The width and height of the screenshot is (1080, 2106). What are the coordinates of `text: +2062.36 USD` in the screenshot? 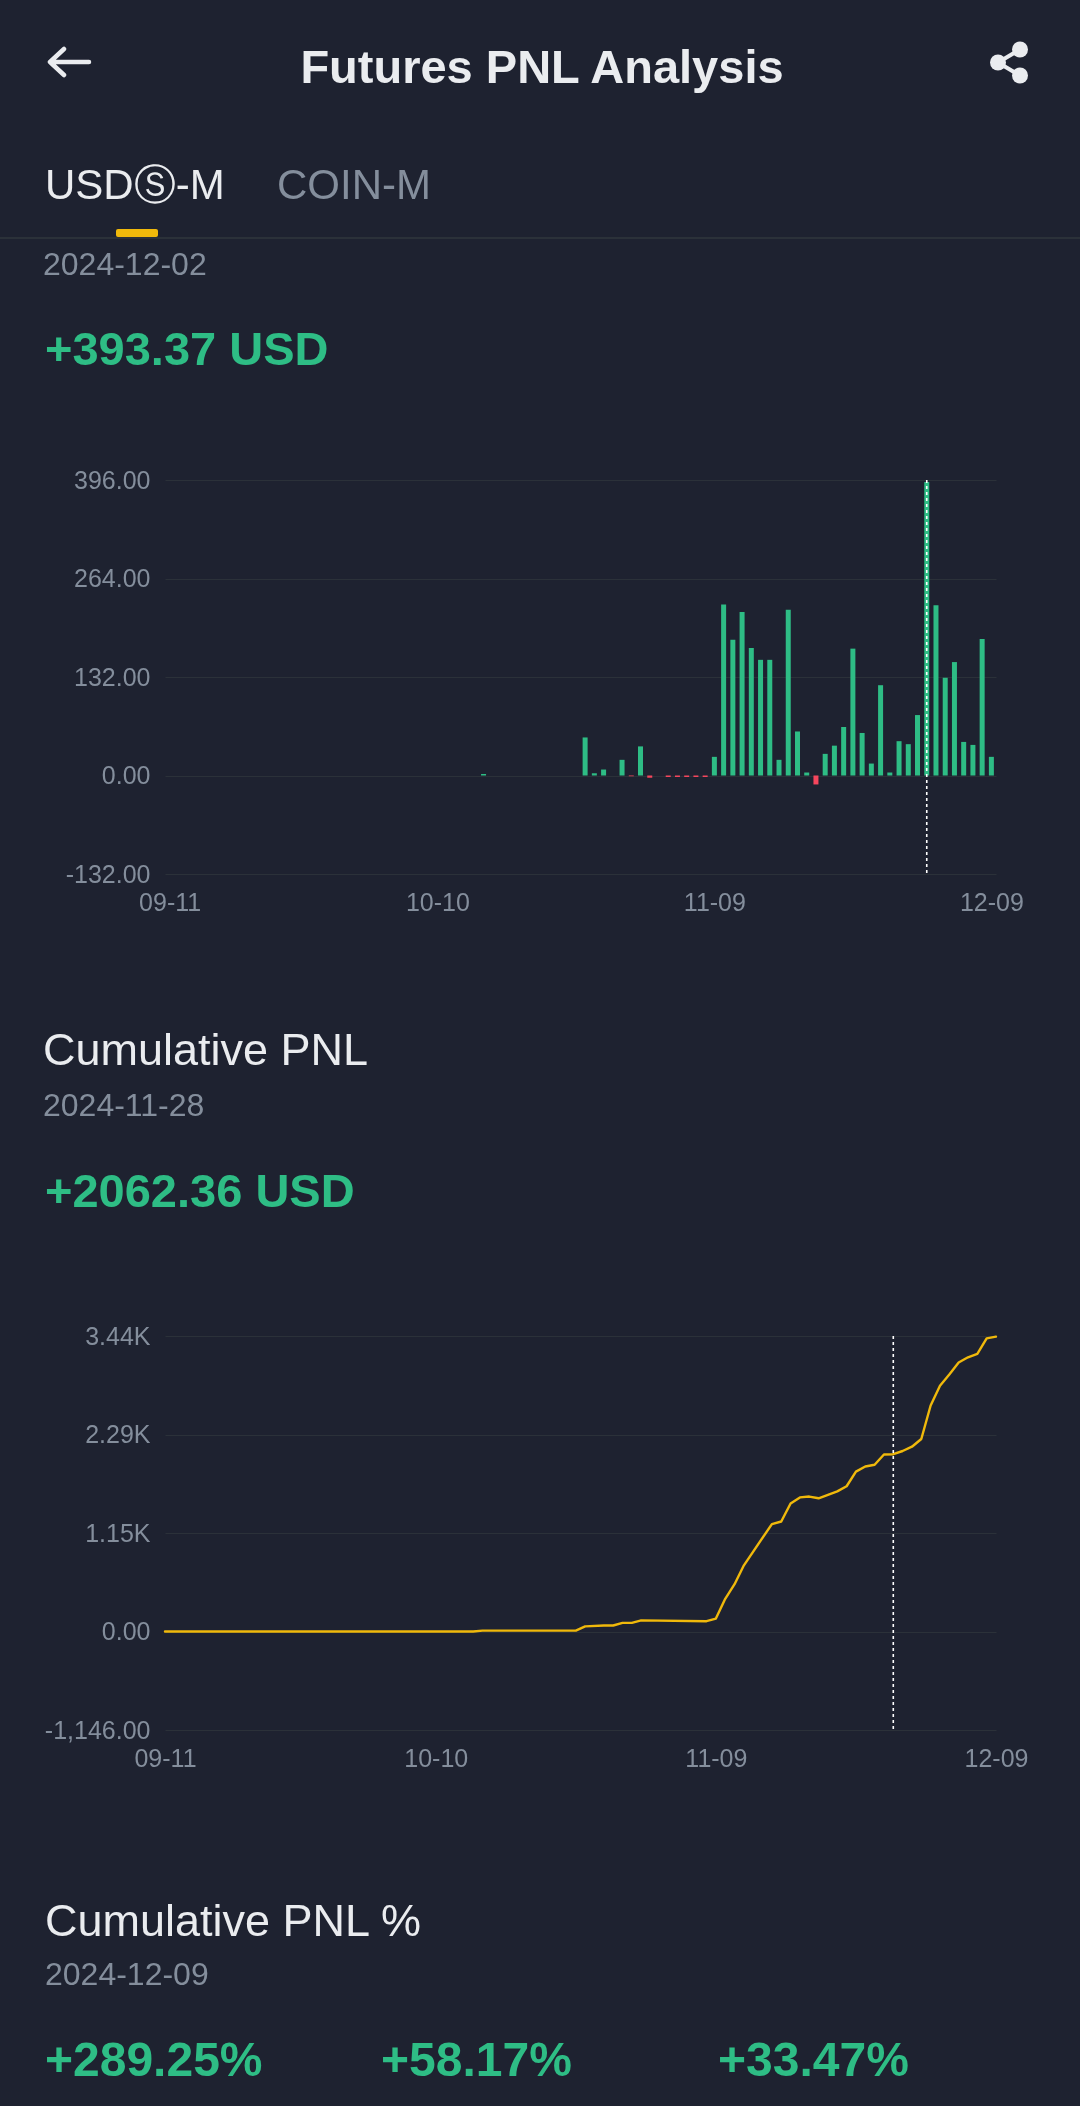 It's located at (200, 1191).